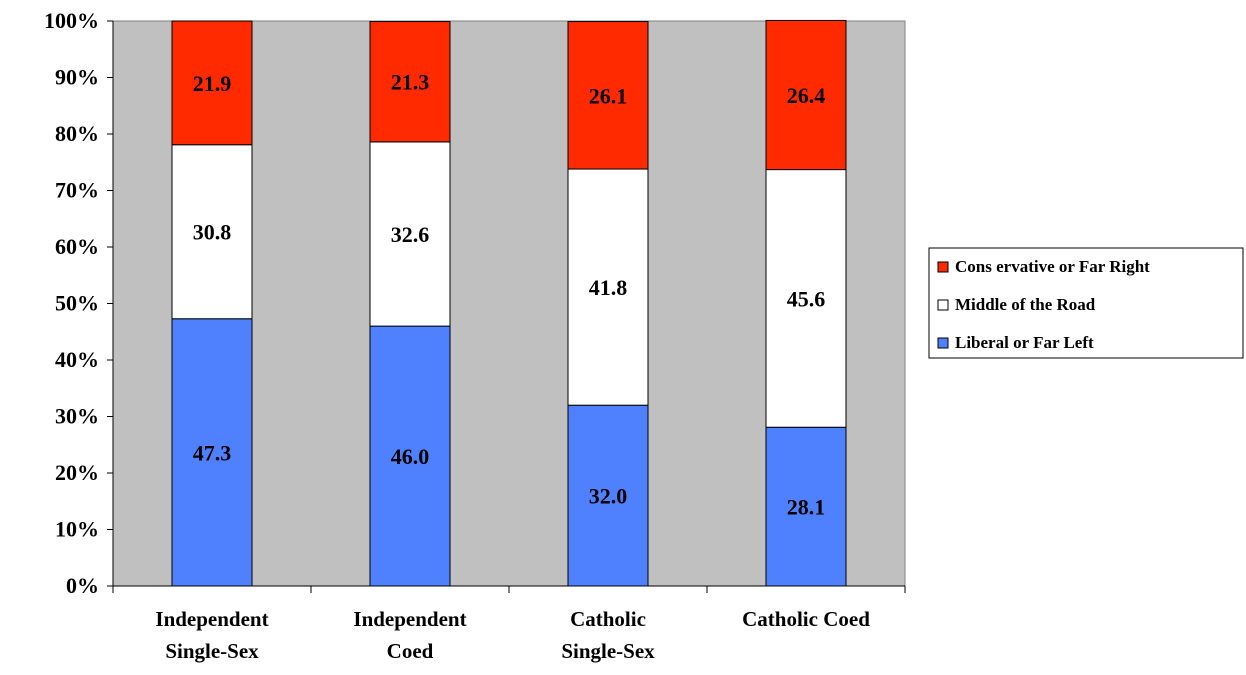 This screenshot has width=1246, height=675. I want to click on legend-box, so click(1086, 303).